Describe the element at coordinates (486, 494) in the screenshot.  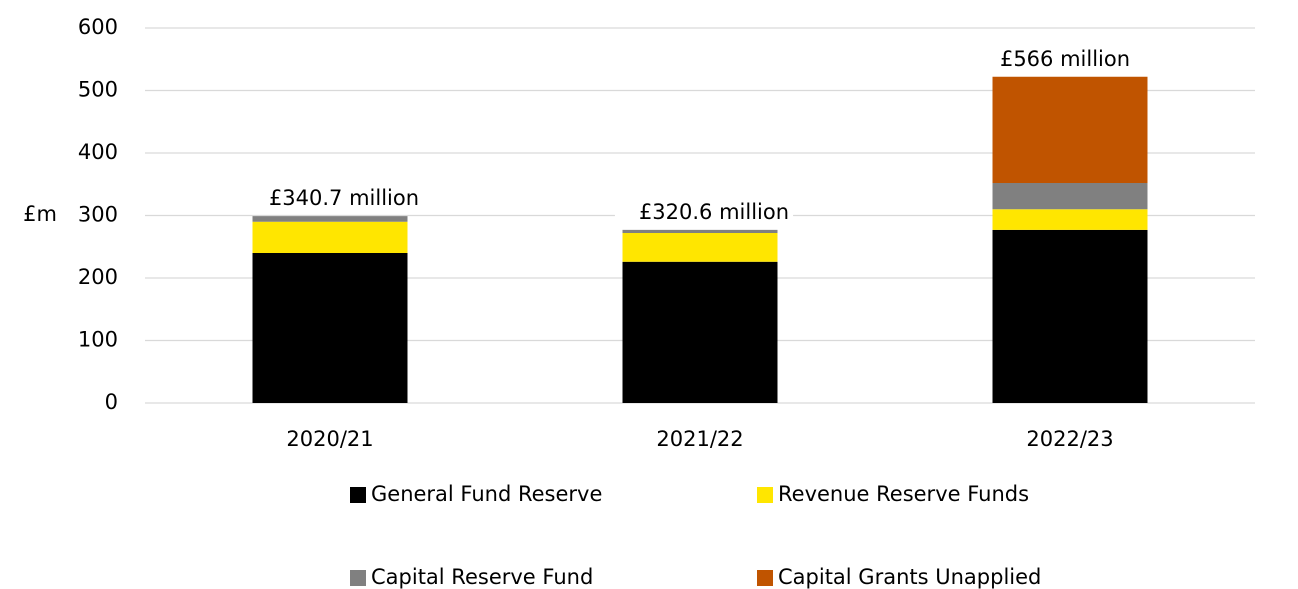
I see `legend-label: General Fund Reserve` at that location.